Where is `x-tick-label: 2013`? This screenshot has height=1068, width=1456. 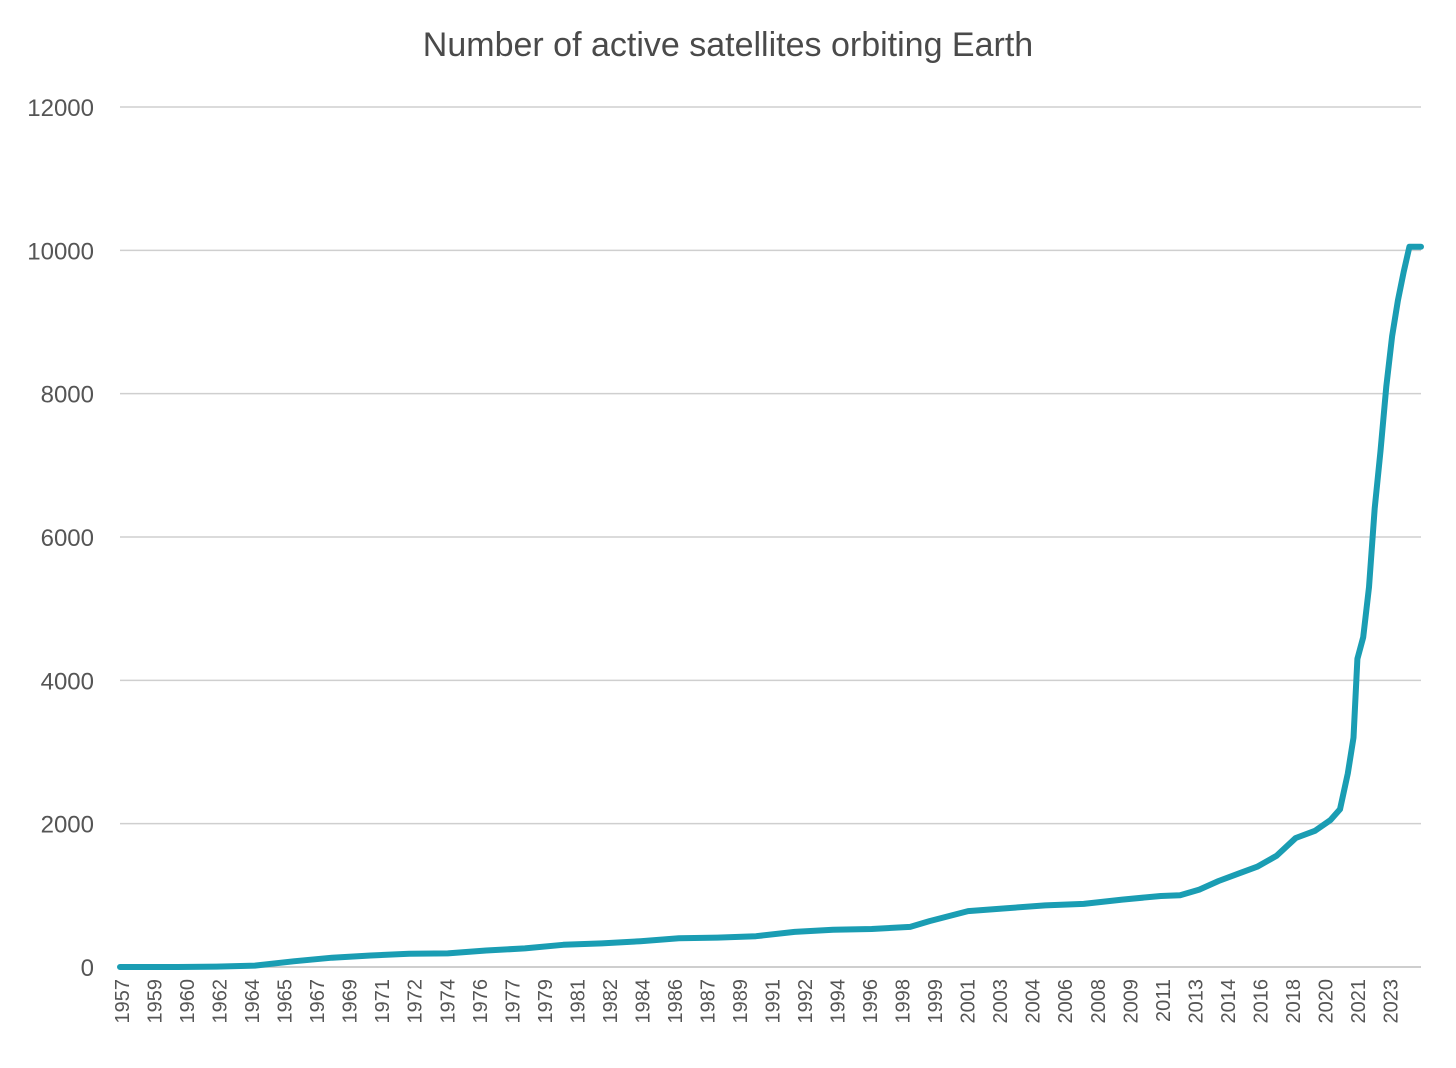
x-tick-label: 2013 is located at coordinates (1196, 1001).